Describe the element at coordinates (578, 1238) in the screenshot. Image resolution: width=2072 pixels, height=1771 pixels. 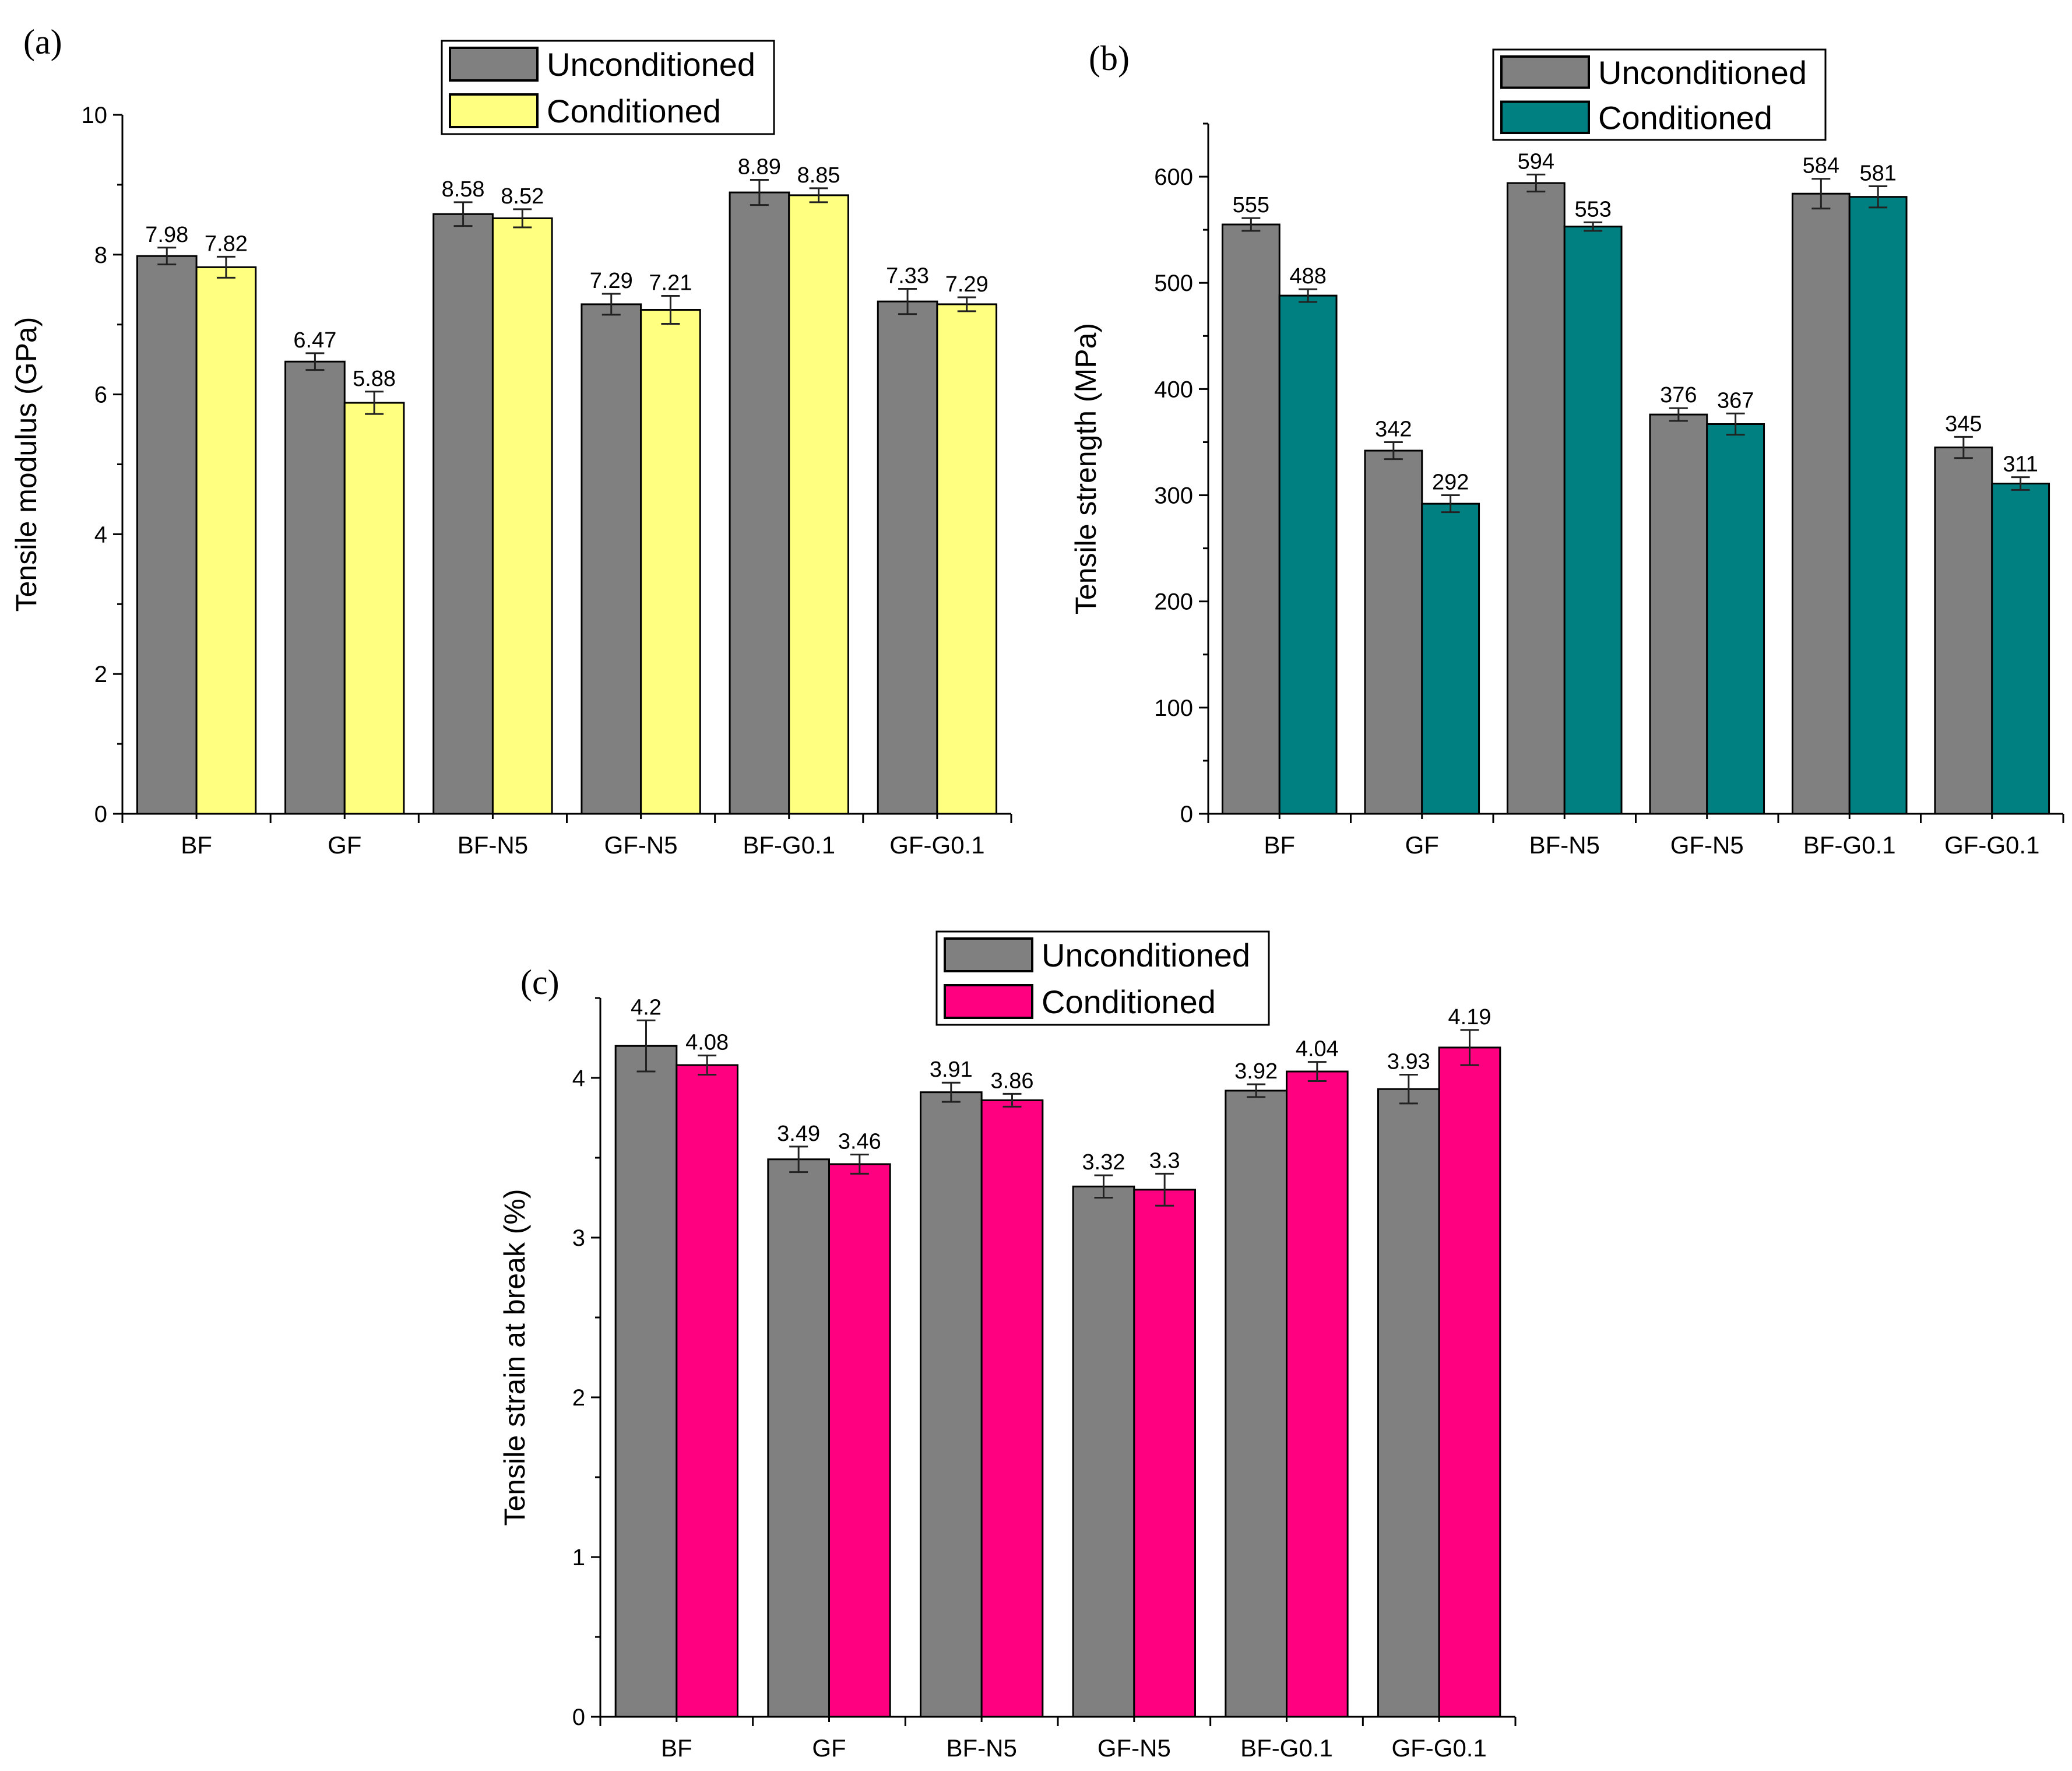
I see `y-tick-label: 3` at that location.